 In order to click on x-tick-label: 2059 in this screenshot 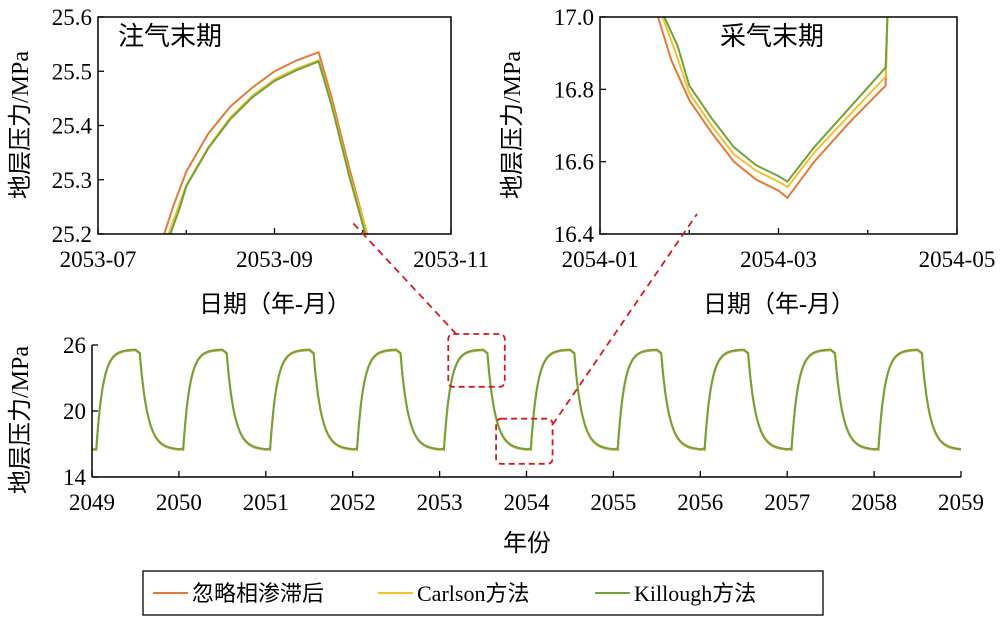, I will do `click(961, 502)`.